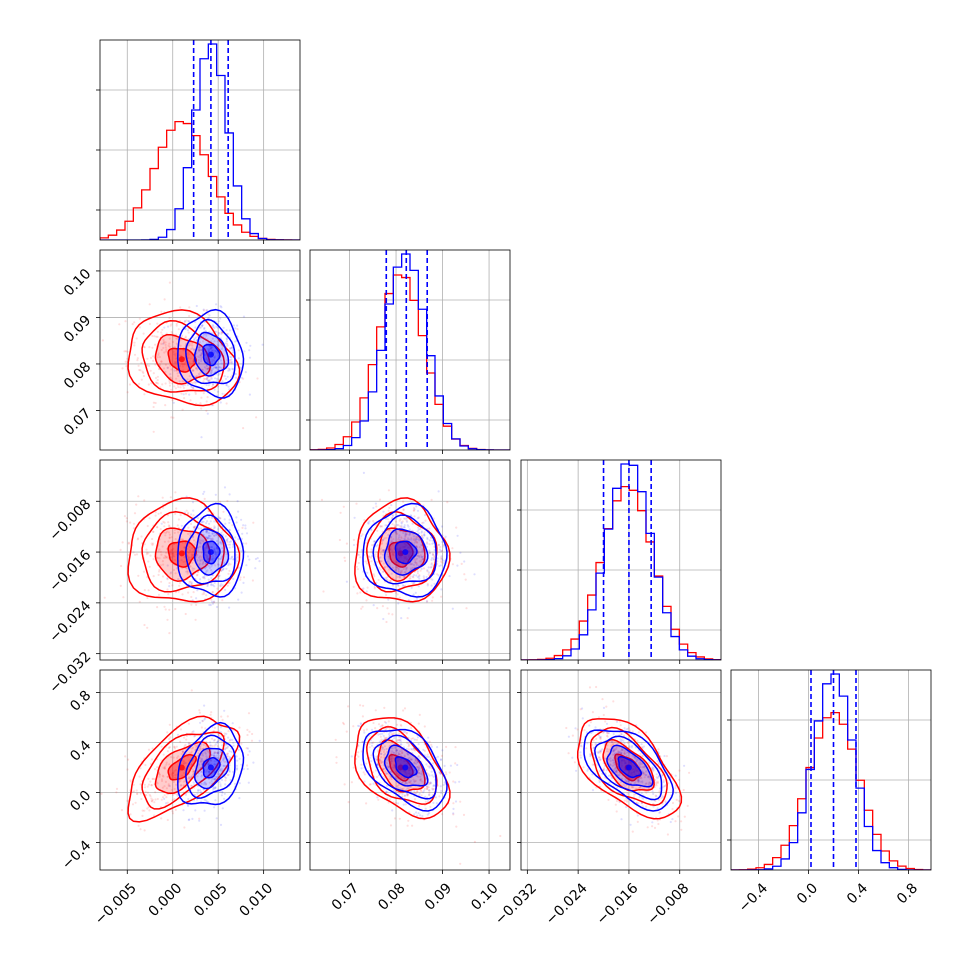 This screenshot has height=970, width=970. Describe the element at coordinates (621, 572) in the screenshot. I see `red-histogram` at that location.